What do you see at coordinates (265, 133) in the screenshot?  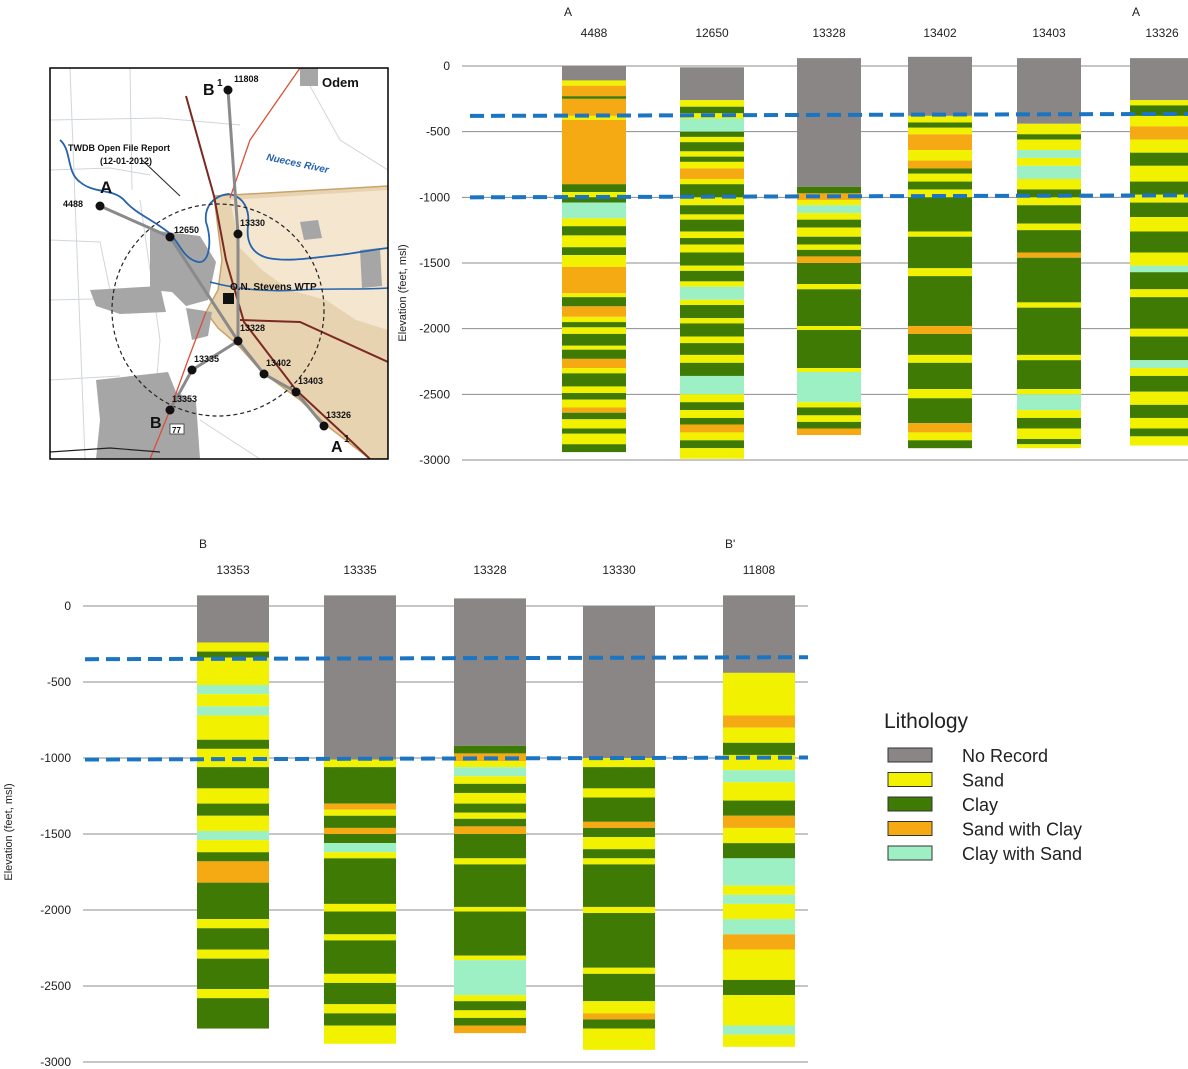 I see `highway-north` at bounding box center [265, 133].